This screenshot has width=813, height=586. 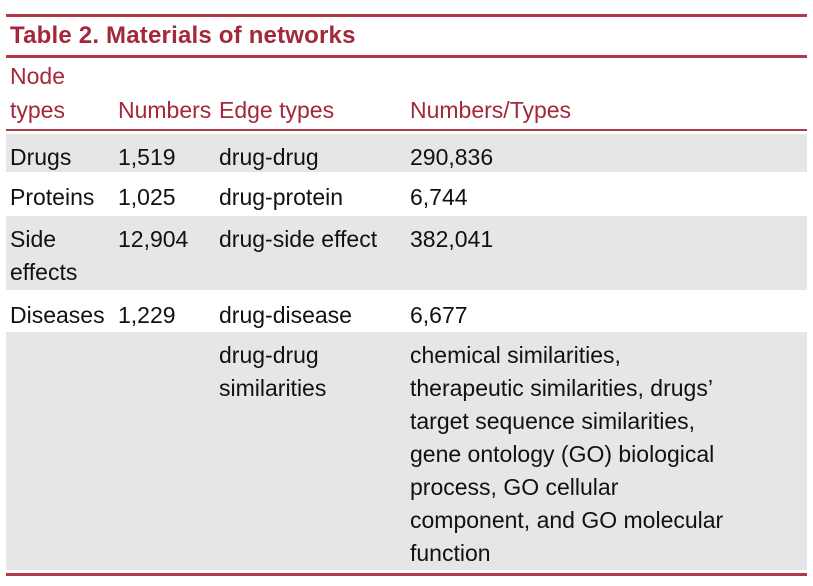 I want to click on cell-edge-value: target sequence similarities,, so click(x=553, y=421).